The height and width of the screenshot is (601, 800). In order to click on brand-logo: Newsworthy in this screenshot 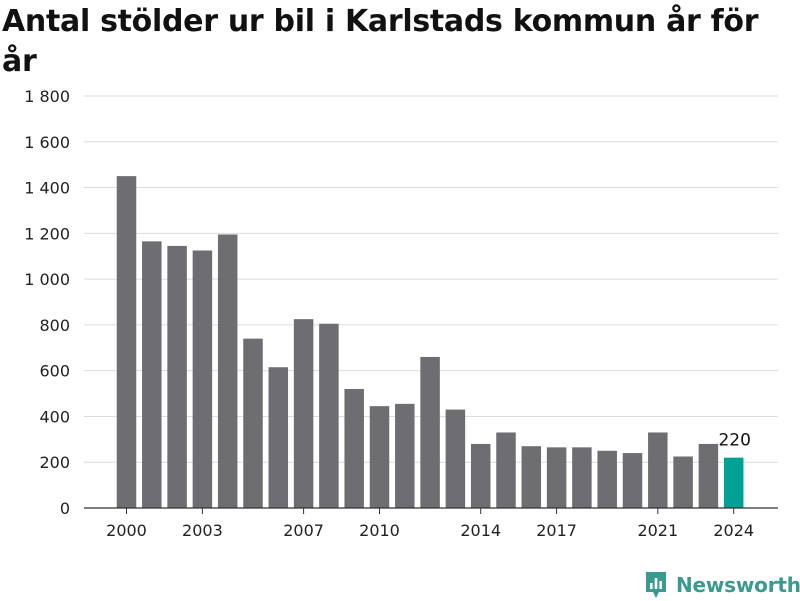, I will do `click(722, 585)`.